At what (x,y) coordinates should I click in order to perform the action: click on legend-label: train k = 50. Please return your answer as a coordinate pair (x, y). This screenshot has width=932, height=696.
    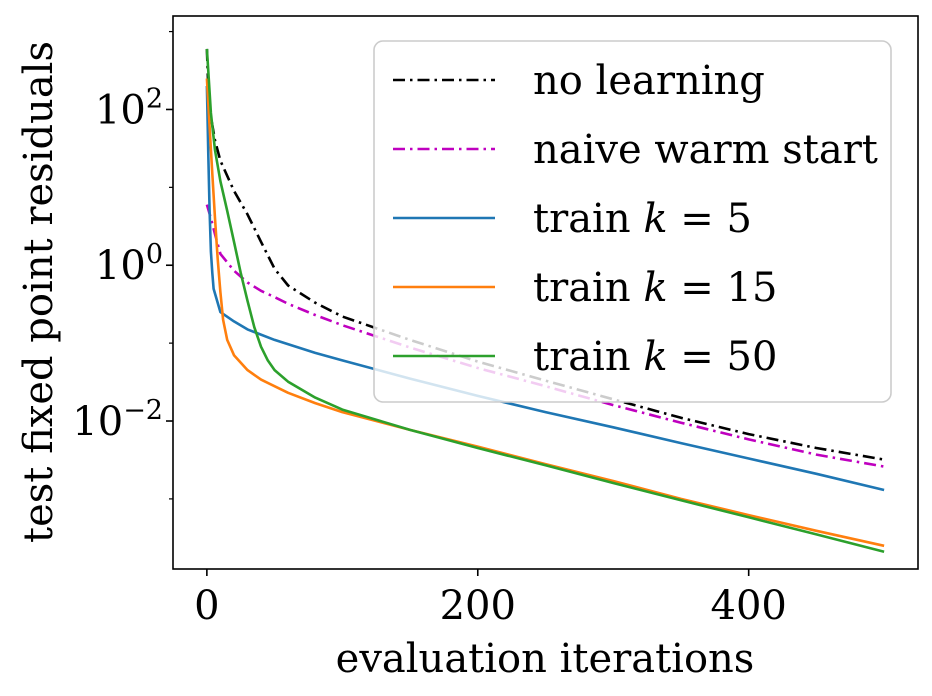
    Looking at the image, I should click on (655, 357).